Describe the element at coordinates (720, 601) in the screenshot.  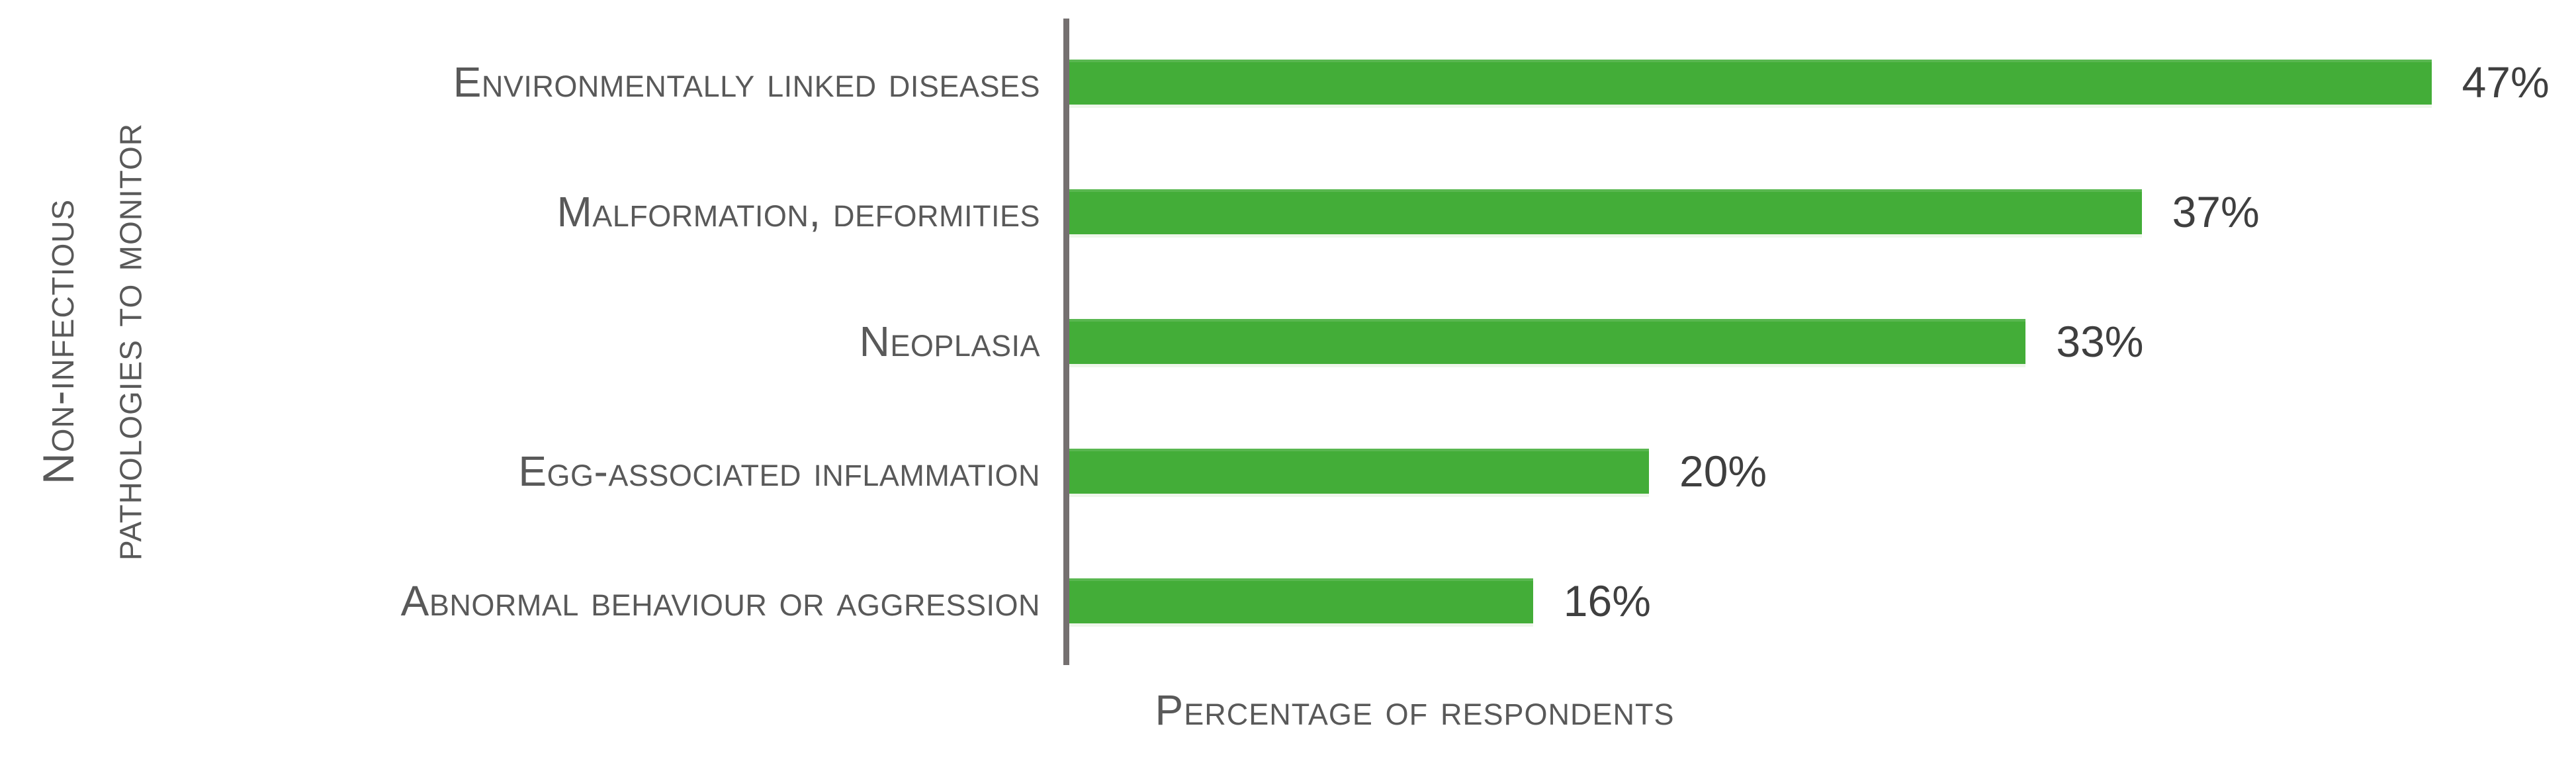
I see `category-label: Abnormal behaviour or aggression` at that location.